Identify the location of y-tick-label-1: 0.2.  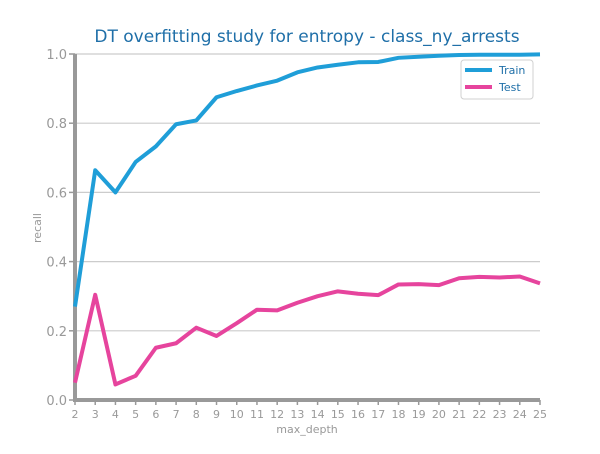
(56, 332).